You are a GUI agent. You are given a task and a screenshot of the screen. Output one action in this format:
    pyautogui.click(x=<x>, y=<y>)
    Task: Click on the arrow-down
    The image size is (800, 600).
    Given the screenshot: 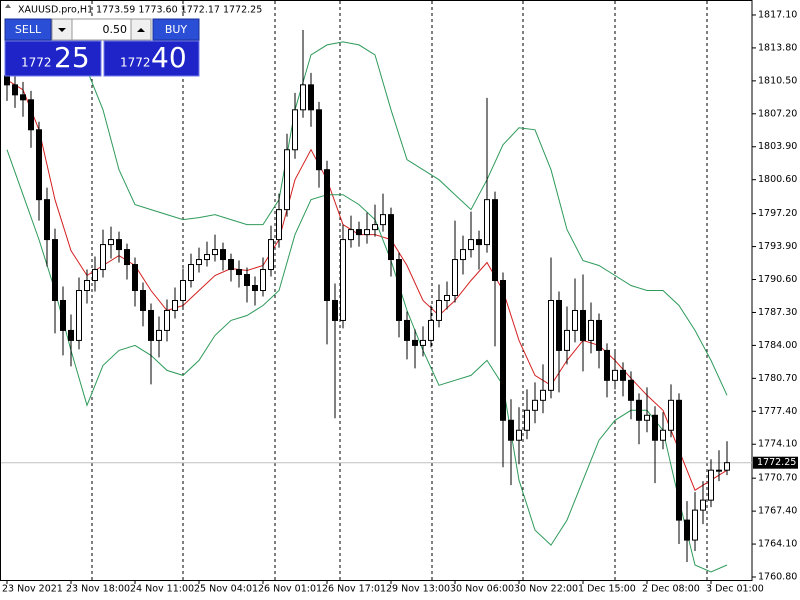 What is the action you would take?
    pyautogui.click(x=62, y=30)
    